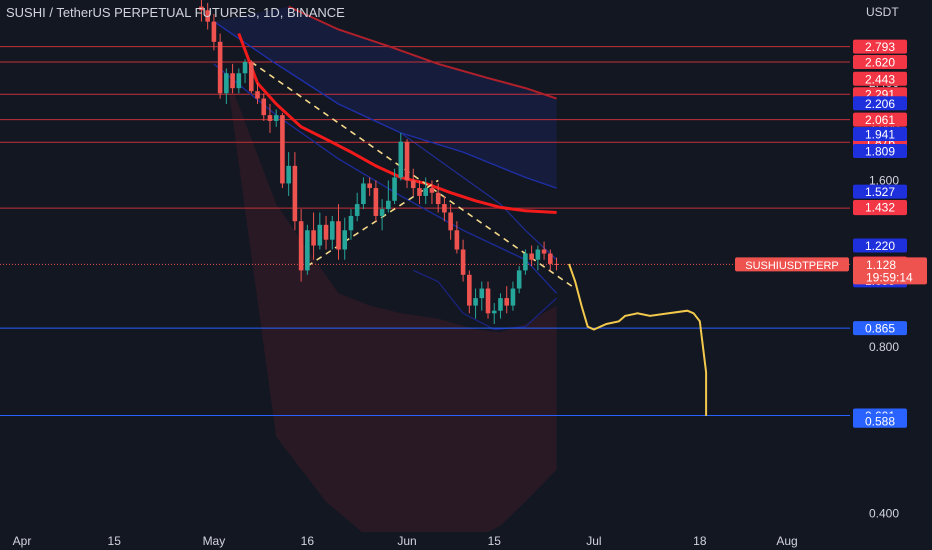 The image size is (932, 550). I want to click on time-tick-0: Apr, so click(22, 541).